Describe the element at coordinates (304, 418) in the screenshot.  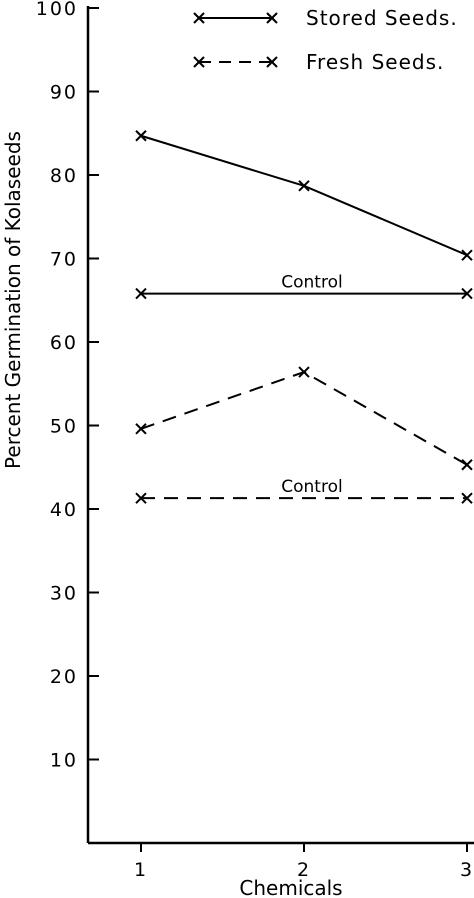
I see `fresh-seeds-line` at that location.